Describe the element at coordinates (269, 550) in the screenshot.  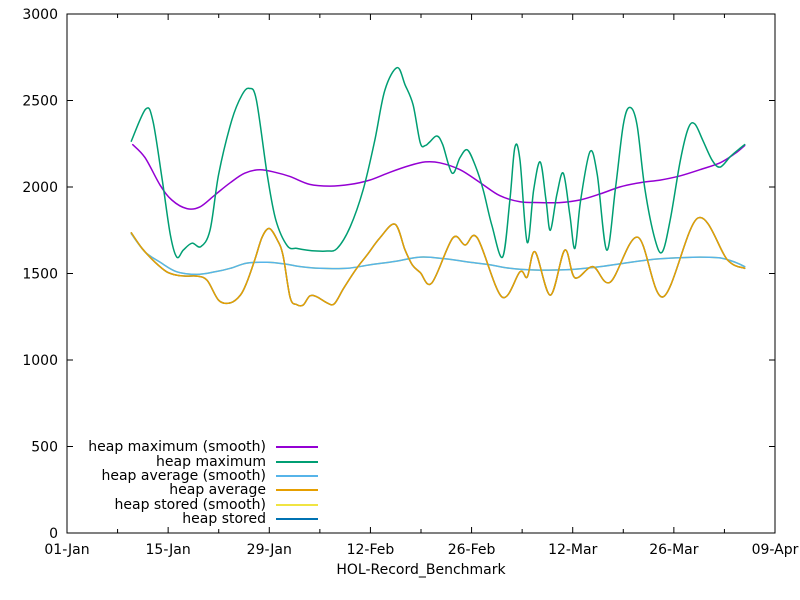
I see `x-tick-label: 29-Jan` at that location.